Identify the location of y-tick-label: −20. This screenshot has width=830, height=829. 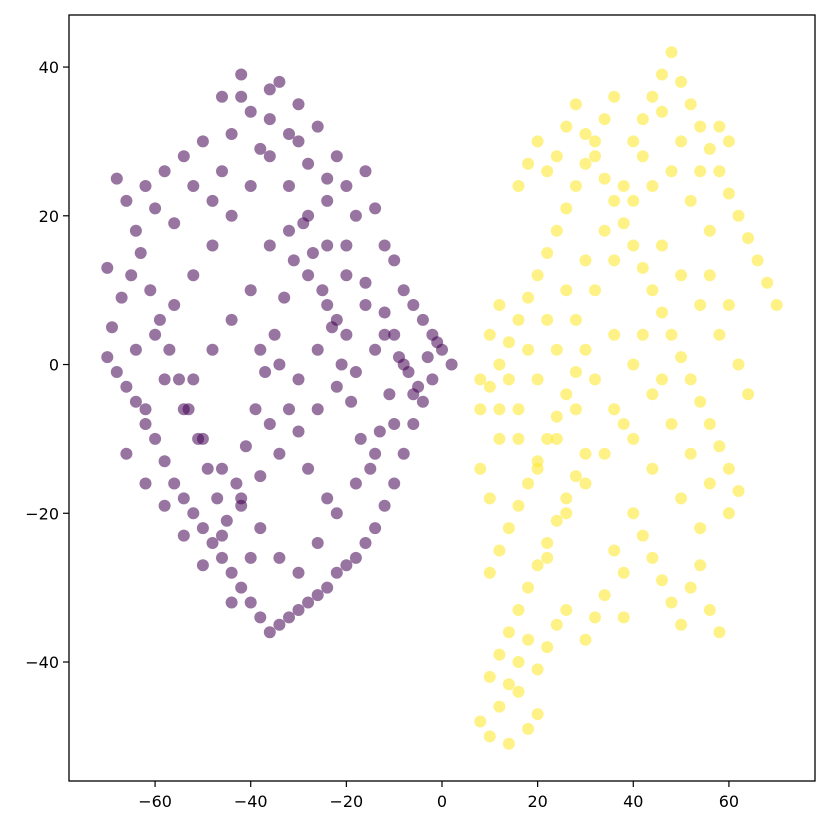
(42, 513).